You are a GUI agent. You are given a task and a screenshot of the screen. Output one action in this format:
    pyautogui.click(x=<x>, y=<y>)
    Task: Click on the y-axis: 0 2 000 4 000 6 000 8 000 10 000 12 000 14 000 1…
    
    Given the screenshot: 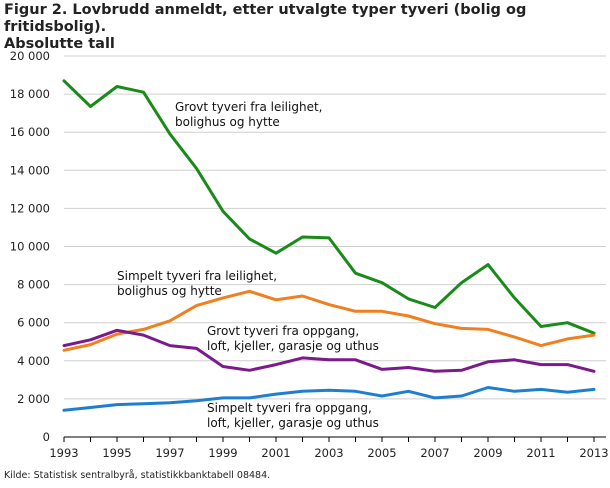 What is the action you would take?
    pyautogui.click(x=30, y=246)
    